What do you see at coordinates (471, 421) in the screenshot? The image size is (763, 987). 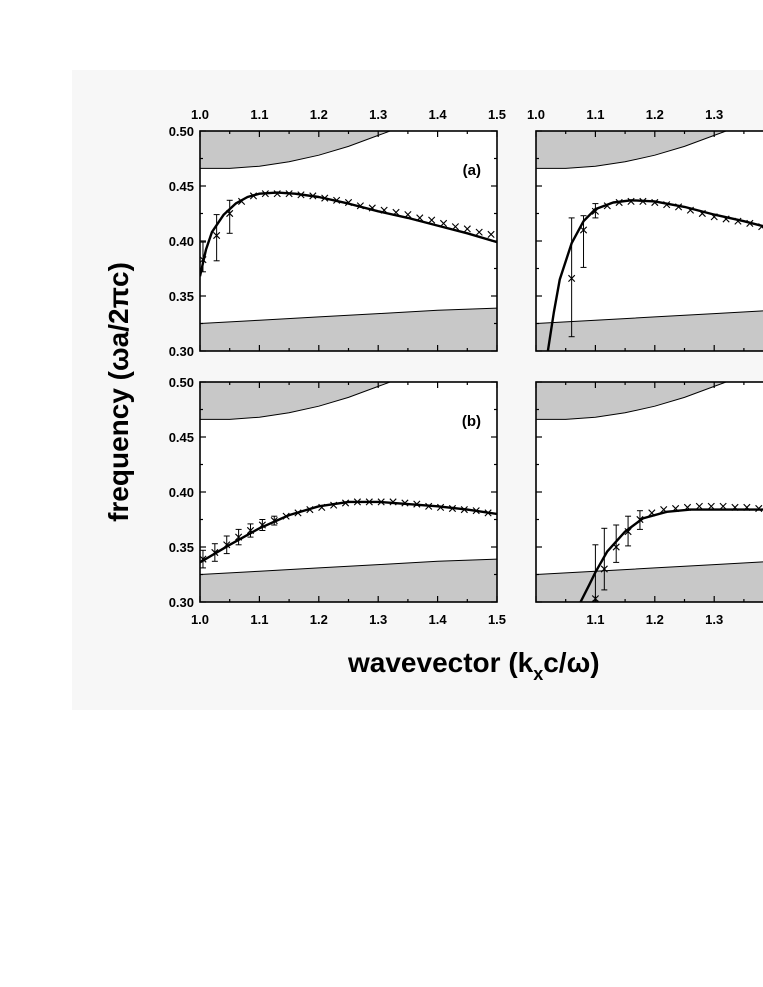 I see `panel-label: (b)` at bounding box center [471, 421].